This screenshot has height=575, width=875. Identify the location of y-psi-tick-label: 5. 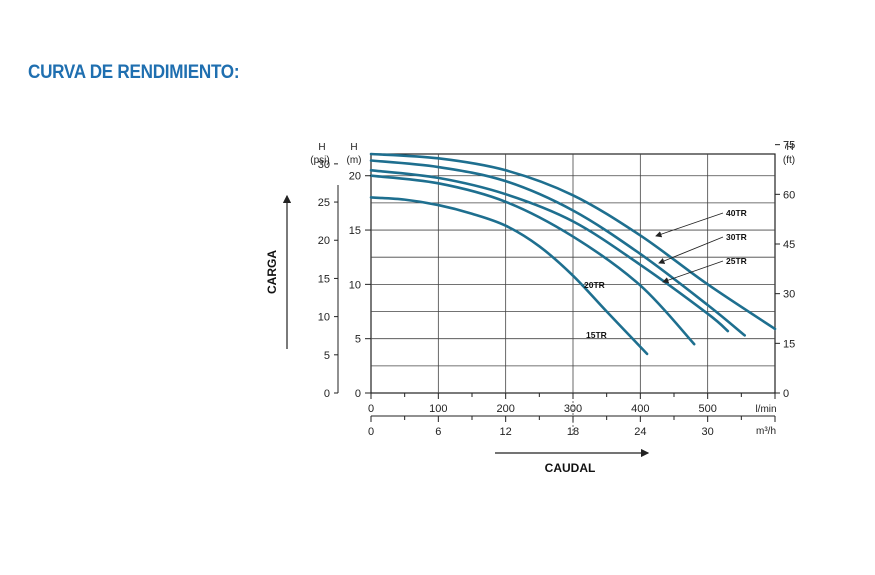
(327, 356).